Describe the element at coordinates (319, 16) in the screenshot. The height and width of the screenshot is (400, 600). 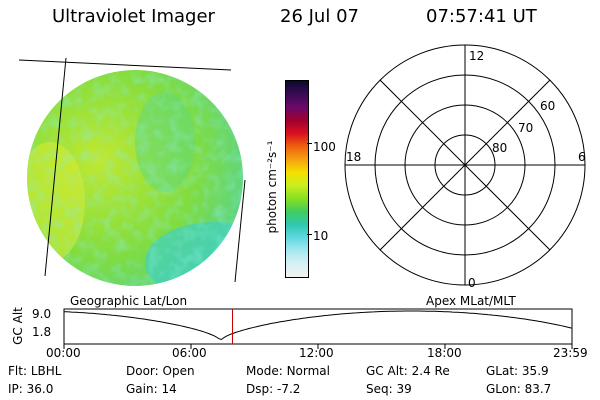
I see `observation-date: 26 Jul 07` at that location.